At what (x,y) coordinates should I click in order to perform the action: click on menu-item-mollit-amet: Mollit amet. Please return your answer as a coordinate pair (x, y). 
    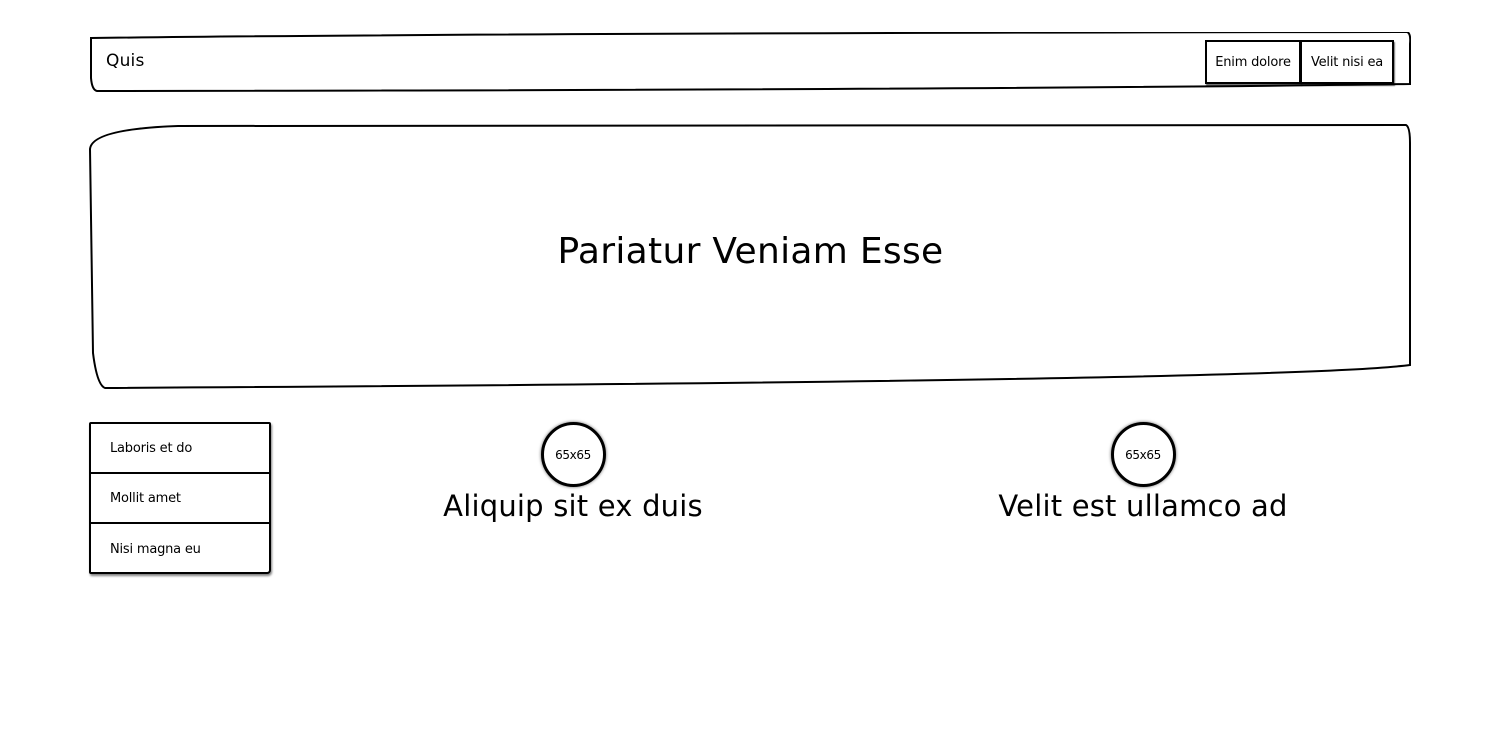
    Looking at the image, I should click on (180, 499).